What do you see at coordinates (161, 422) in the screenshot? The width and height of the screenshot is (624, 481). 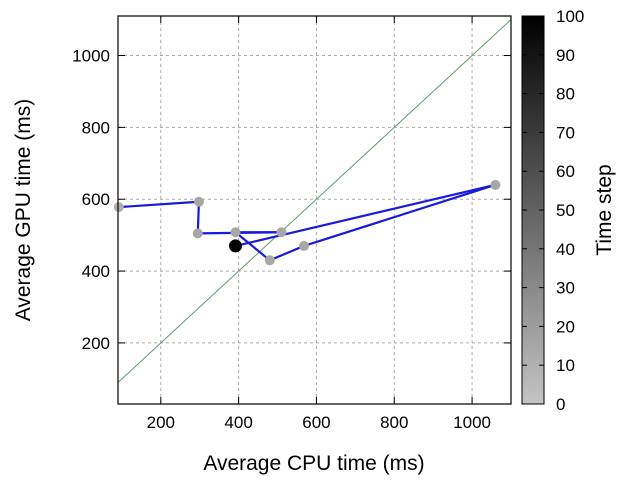 I see `x-tick-label-200: 200` at bounding box center [161, 422].